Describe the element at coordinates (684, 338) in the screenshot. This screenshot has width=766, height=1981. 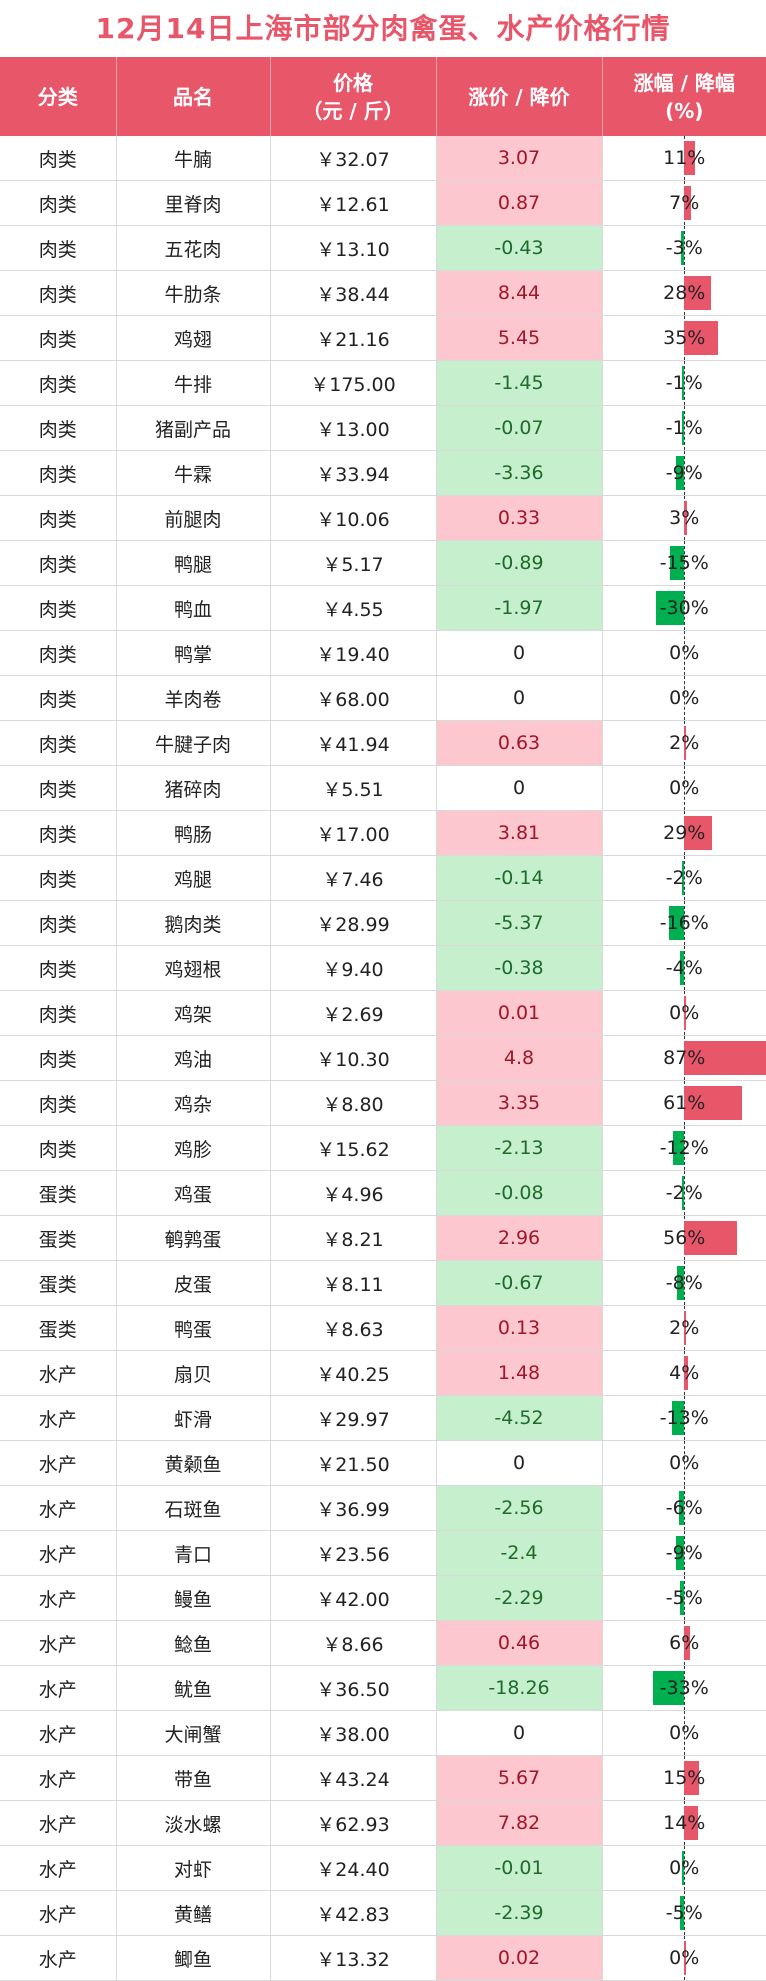
I see `percent-label: 35%` at that location.